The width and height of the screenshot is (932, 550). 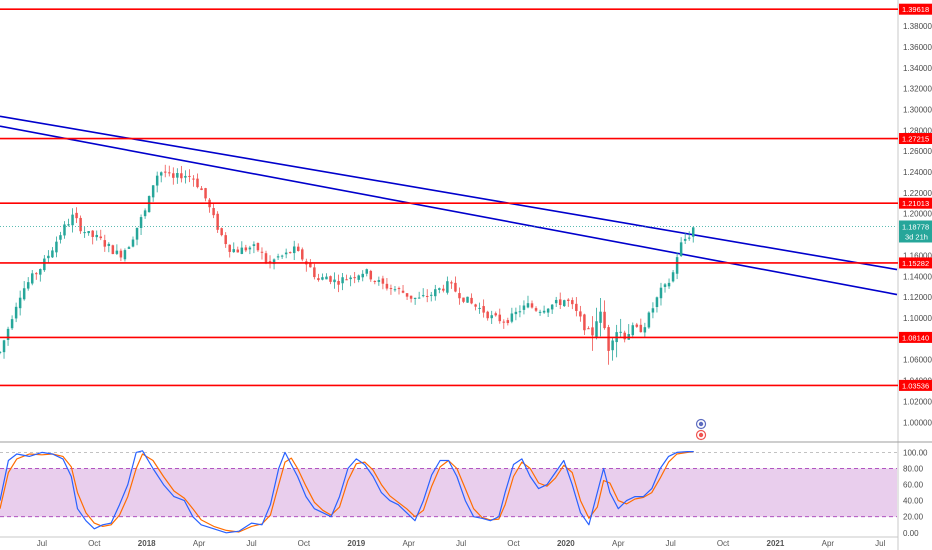 I want to click on level-badge-5: 1.08140, so click(x=915, y=337).